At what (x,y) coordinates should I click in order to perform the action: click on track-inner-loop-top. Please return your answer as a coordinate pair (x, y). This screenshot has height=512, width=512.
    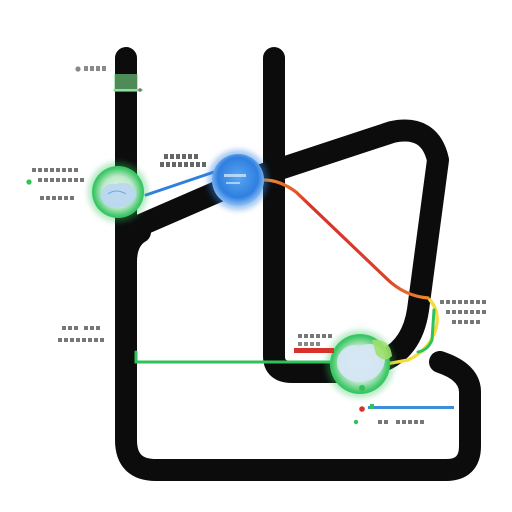
    Looking at the image, I should click on (133, 247).